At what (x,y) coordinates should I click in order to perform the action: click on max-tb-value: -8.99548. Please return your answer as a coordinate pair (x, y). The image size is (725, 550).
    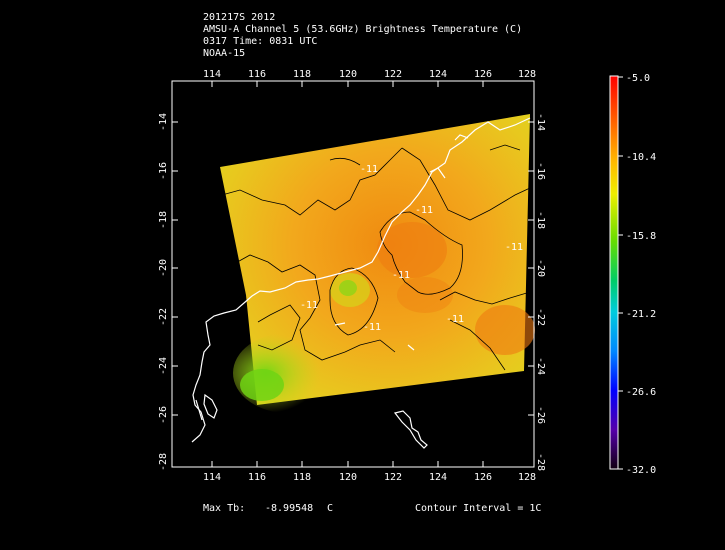
    Looking at the image, I should click on (289, 508).